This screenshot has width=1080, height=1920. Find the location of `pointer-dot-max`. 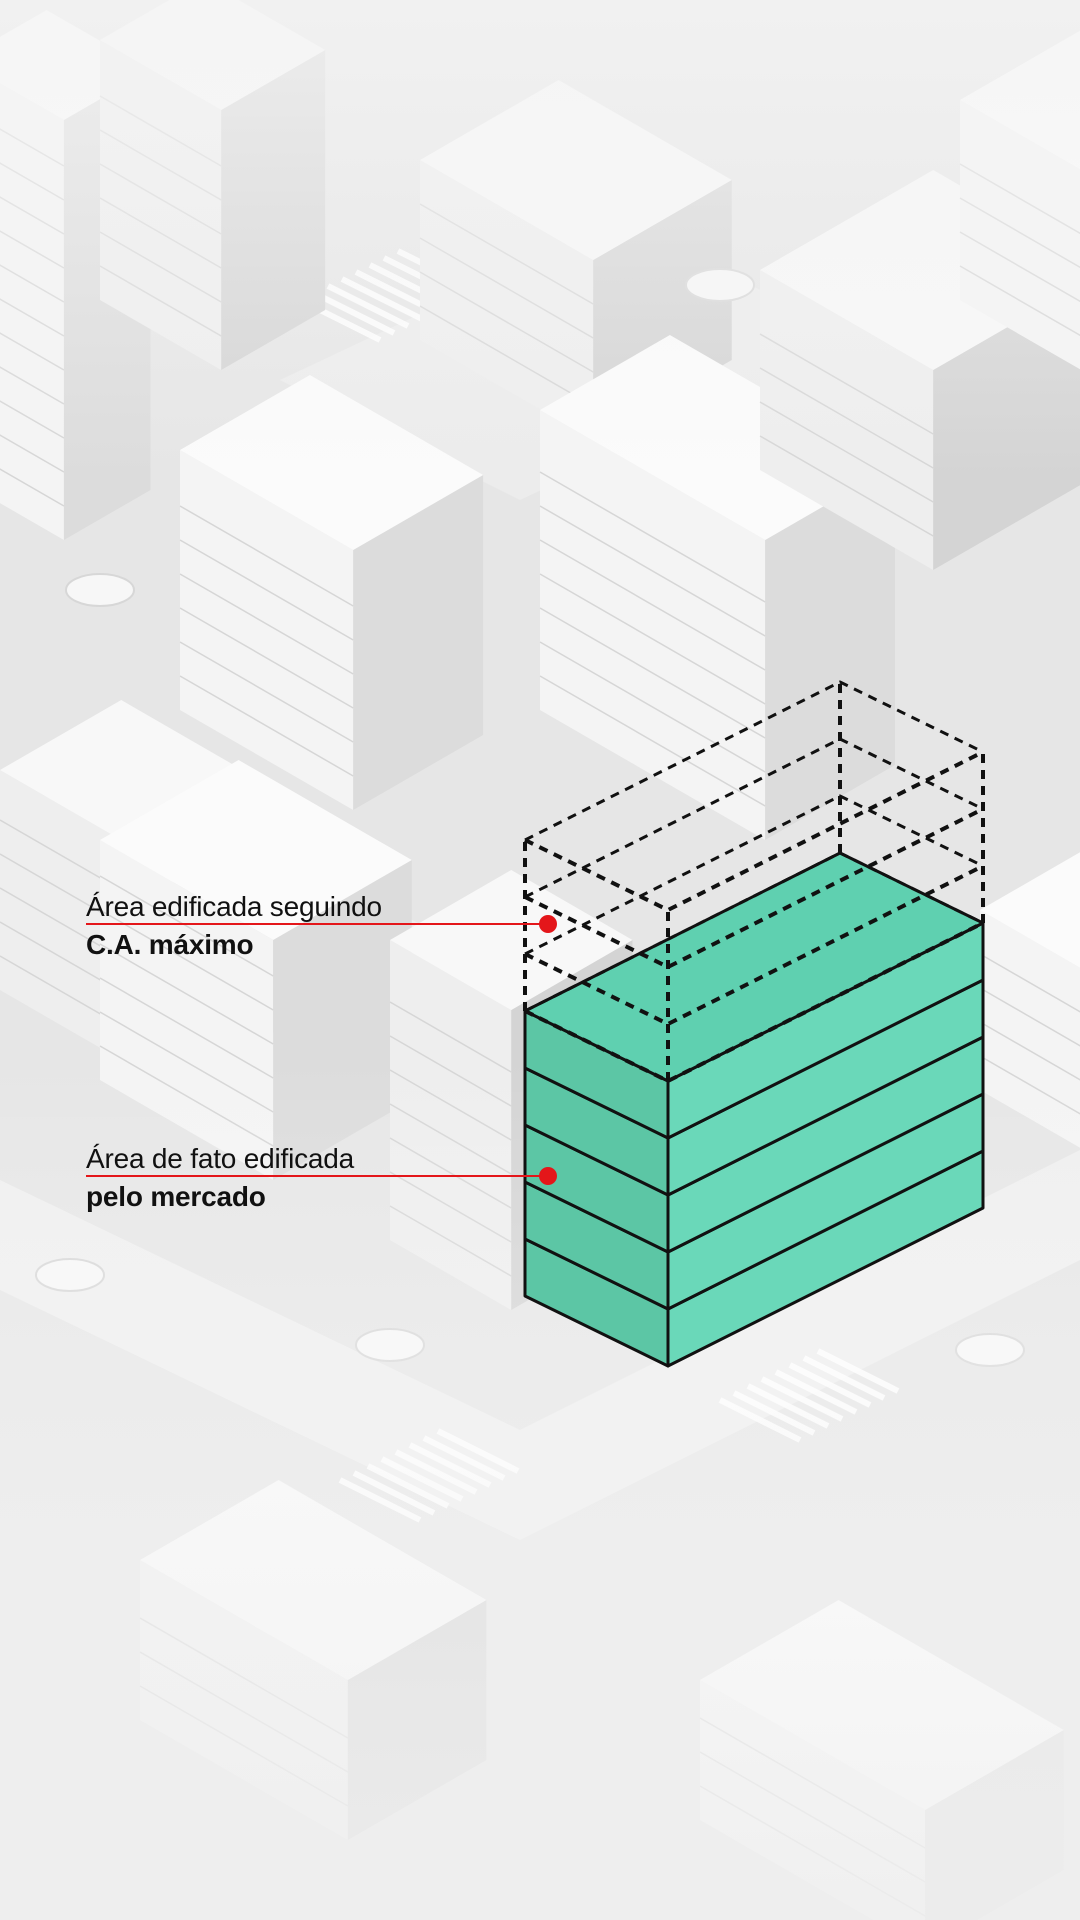

pointer-dot-max is located at coordinates (548, 924).